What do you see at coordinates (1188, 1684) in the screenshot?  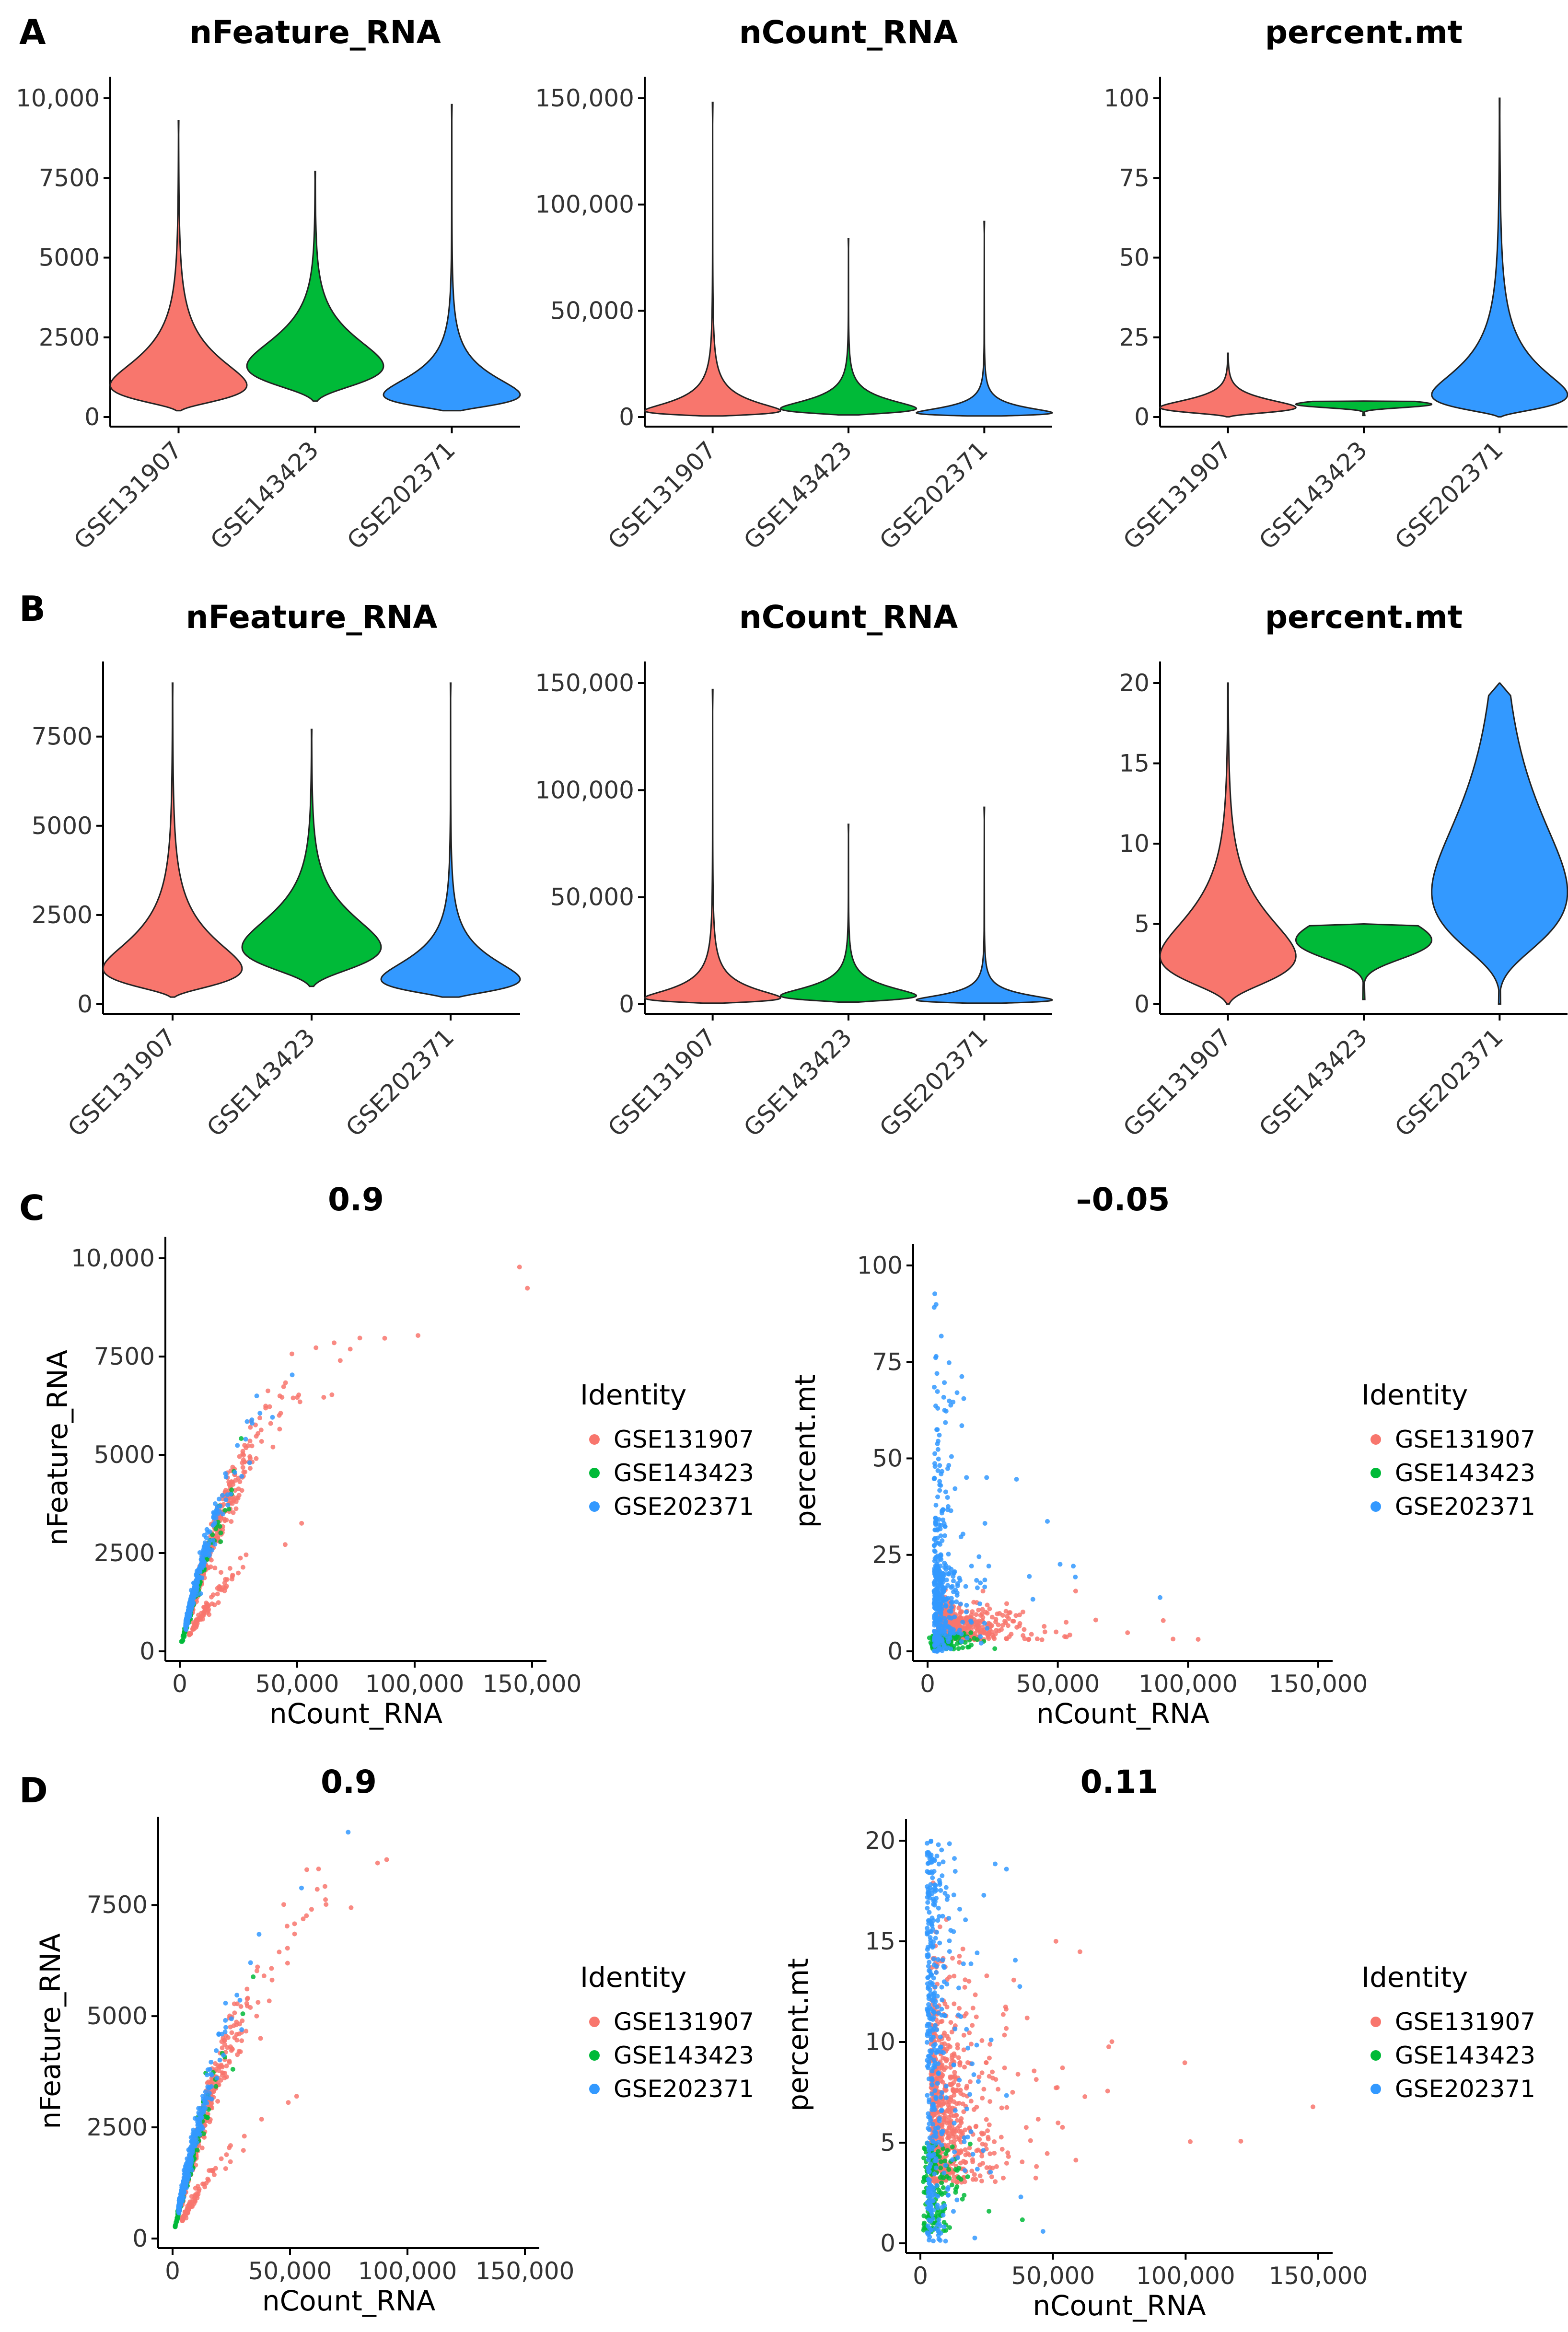 I see `x-tick-label: 100,000` at bounding box center [1188, 1684].